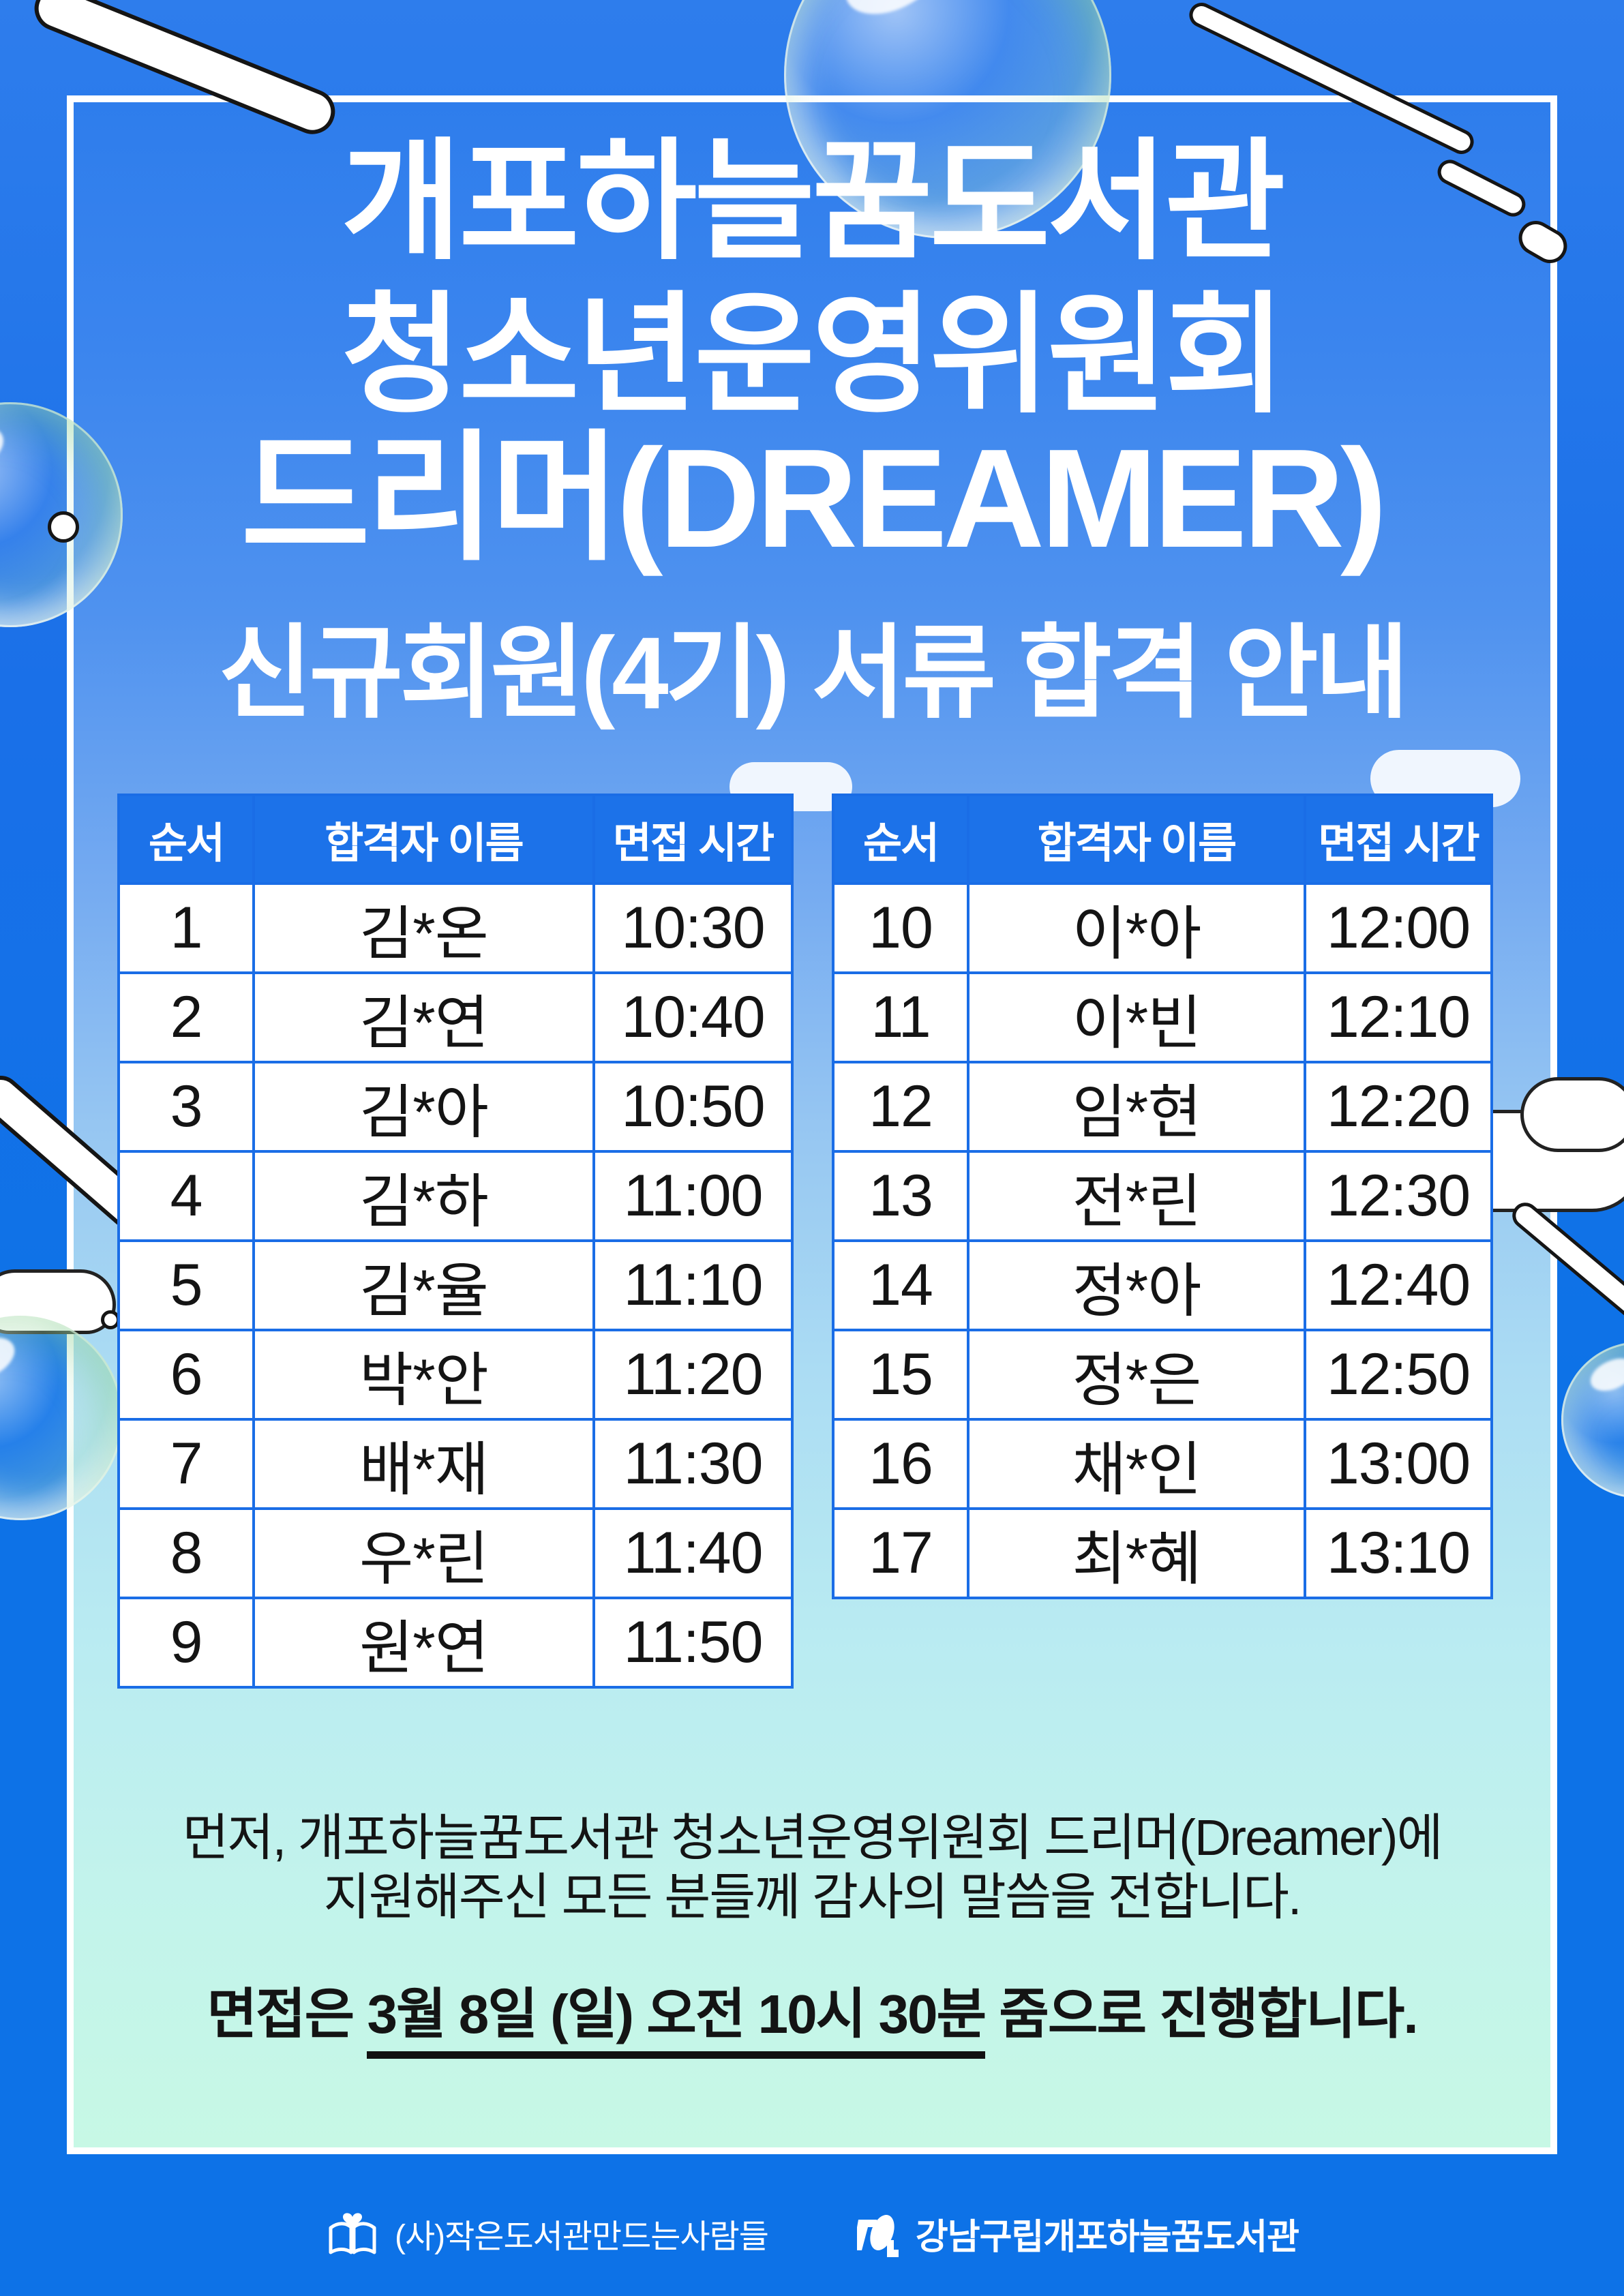  Describe the element at coordinates (677, 2022) in the screenshot. I see `interview-datetime: 3월 8일 (일) 오전 10시 30분` at that location.